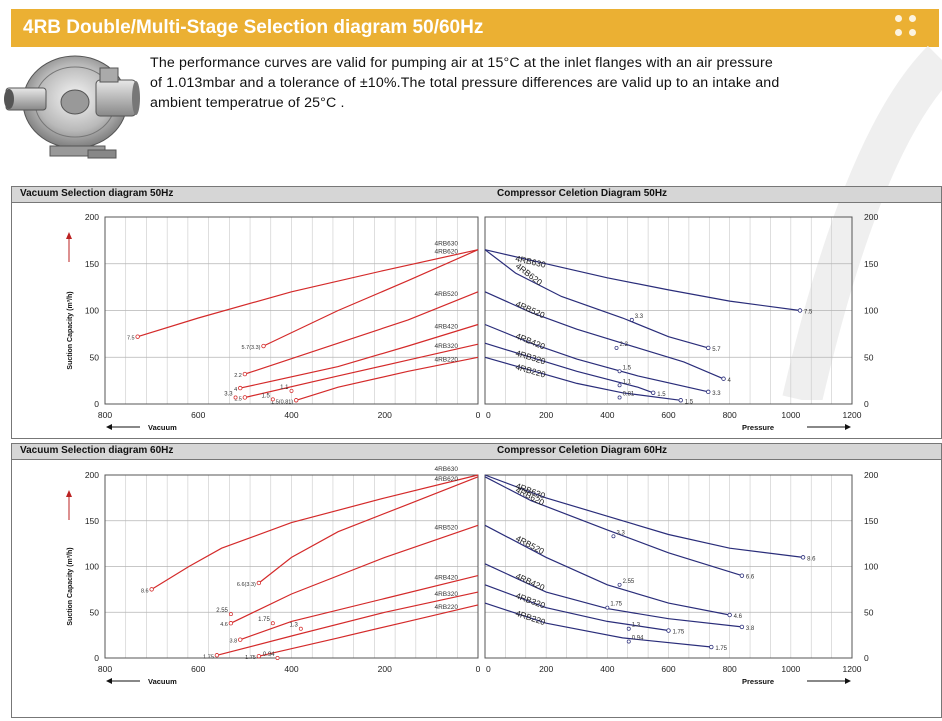 The width and height of the screenshot is (942, 721). I want to click on vacuum-50hz-title: Vacuum Selection diagram 50Hz, so click(97, 193).